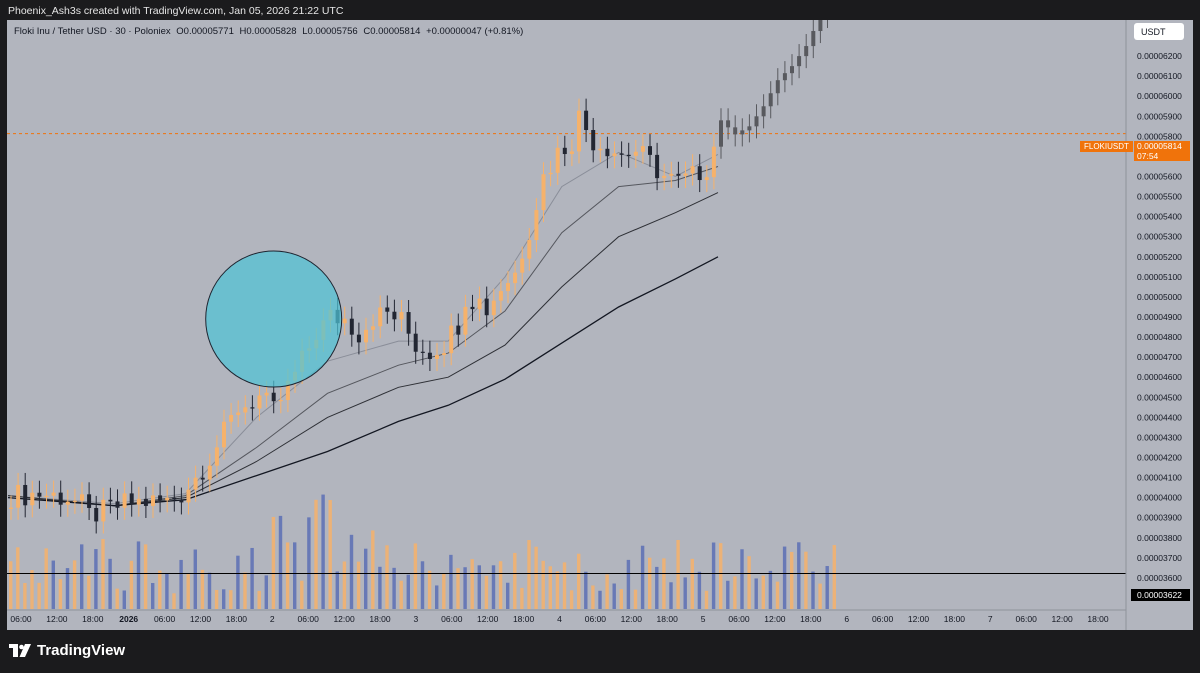 This screenshot has height=673, width=1200. What do you see at coordinates (1159, 317) in the screenshot?
I see `price-tick-label: 0.00004900` at bounding box center [1159, 317].